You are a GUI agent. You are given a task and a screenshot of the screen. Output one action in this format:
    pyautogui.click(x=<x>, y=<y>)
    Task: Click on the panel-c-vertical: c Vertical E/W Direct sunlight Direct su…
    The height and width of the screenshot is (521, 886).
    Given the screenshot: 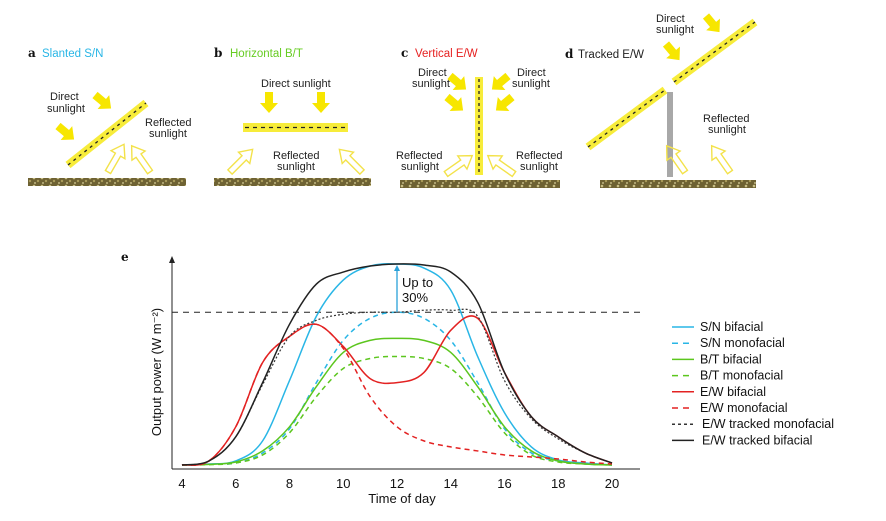 What is the action you would take?
    pyautogui.click(x=479, y=117)
    